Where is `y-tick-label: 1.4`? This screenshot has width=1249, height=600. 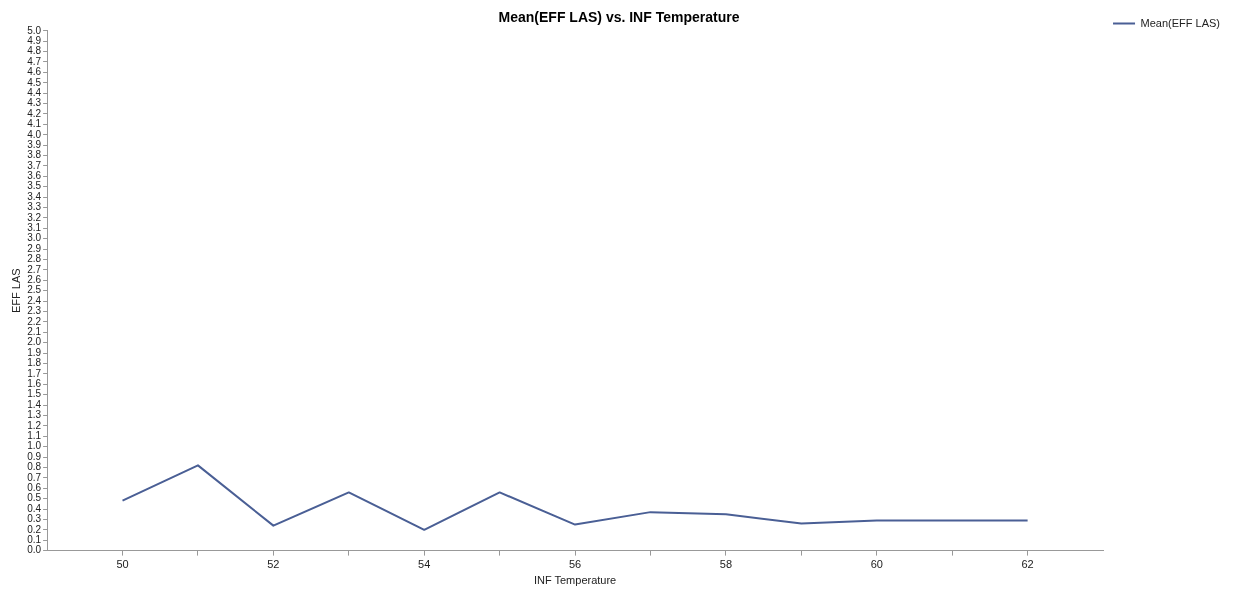 y-tick-label: 1.4 is located at coordinates (34, 404).